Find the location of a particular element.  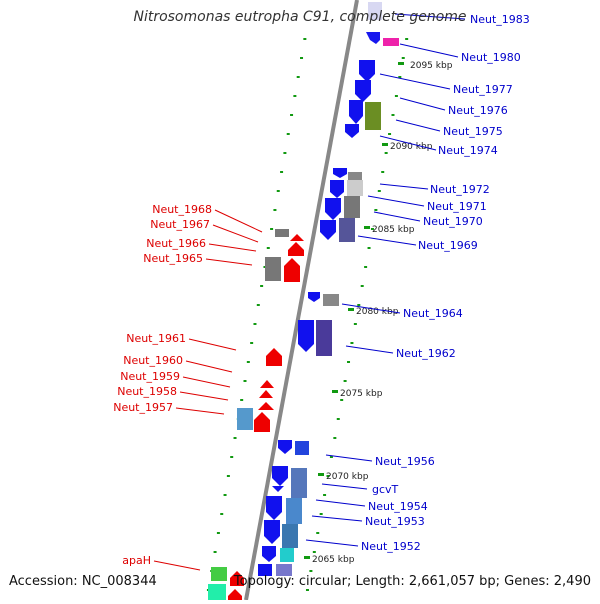

gene-label: Neut_1970 is located at coordinates (453, 221).